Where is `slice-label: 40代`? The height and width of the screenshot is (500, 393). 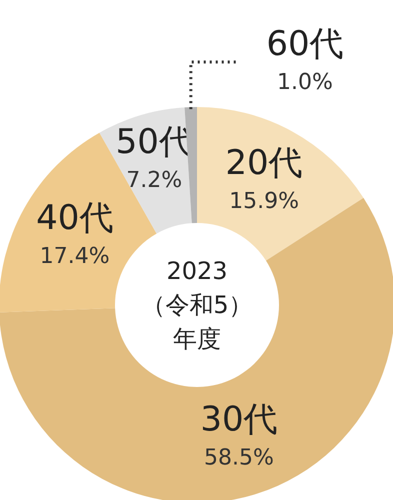
slice-label: 40代 is located at coordinates (75, 218).